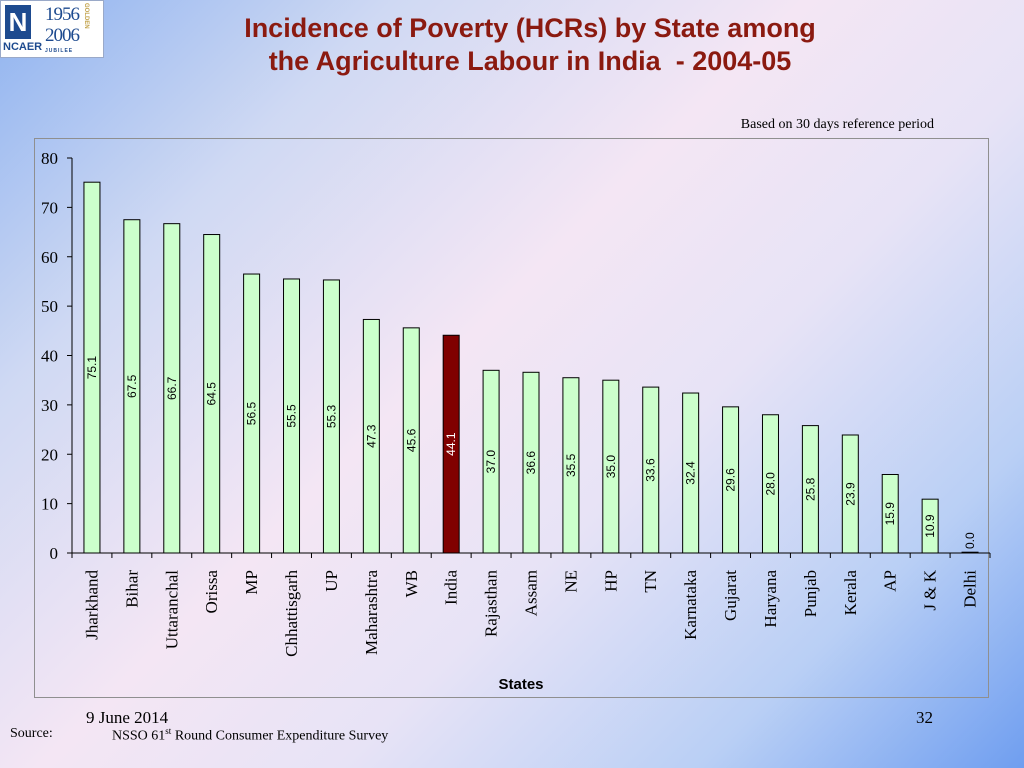 This screenshot has height=768, width=1024. What do you see at coordinates (211, 592) in the screenshot?
I see `x-category-label: Orissa` at bounding box center [211, 592].